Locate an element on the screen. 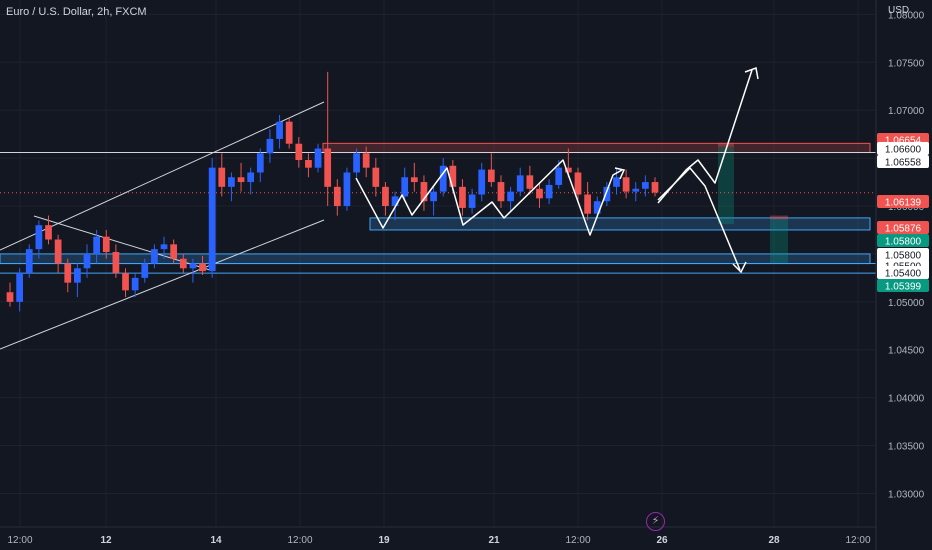 This screenshot has width=932, height=550. currency-label: USD is located at coordinates (899, 10).